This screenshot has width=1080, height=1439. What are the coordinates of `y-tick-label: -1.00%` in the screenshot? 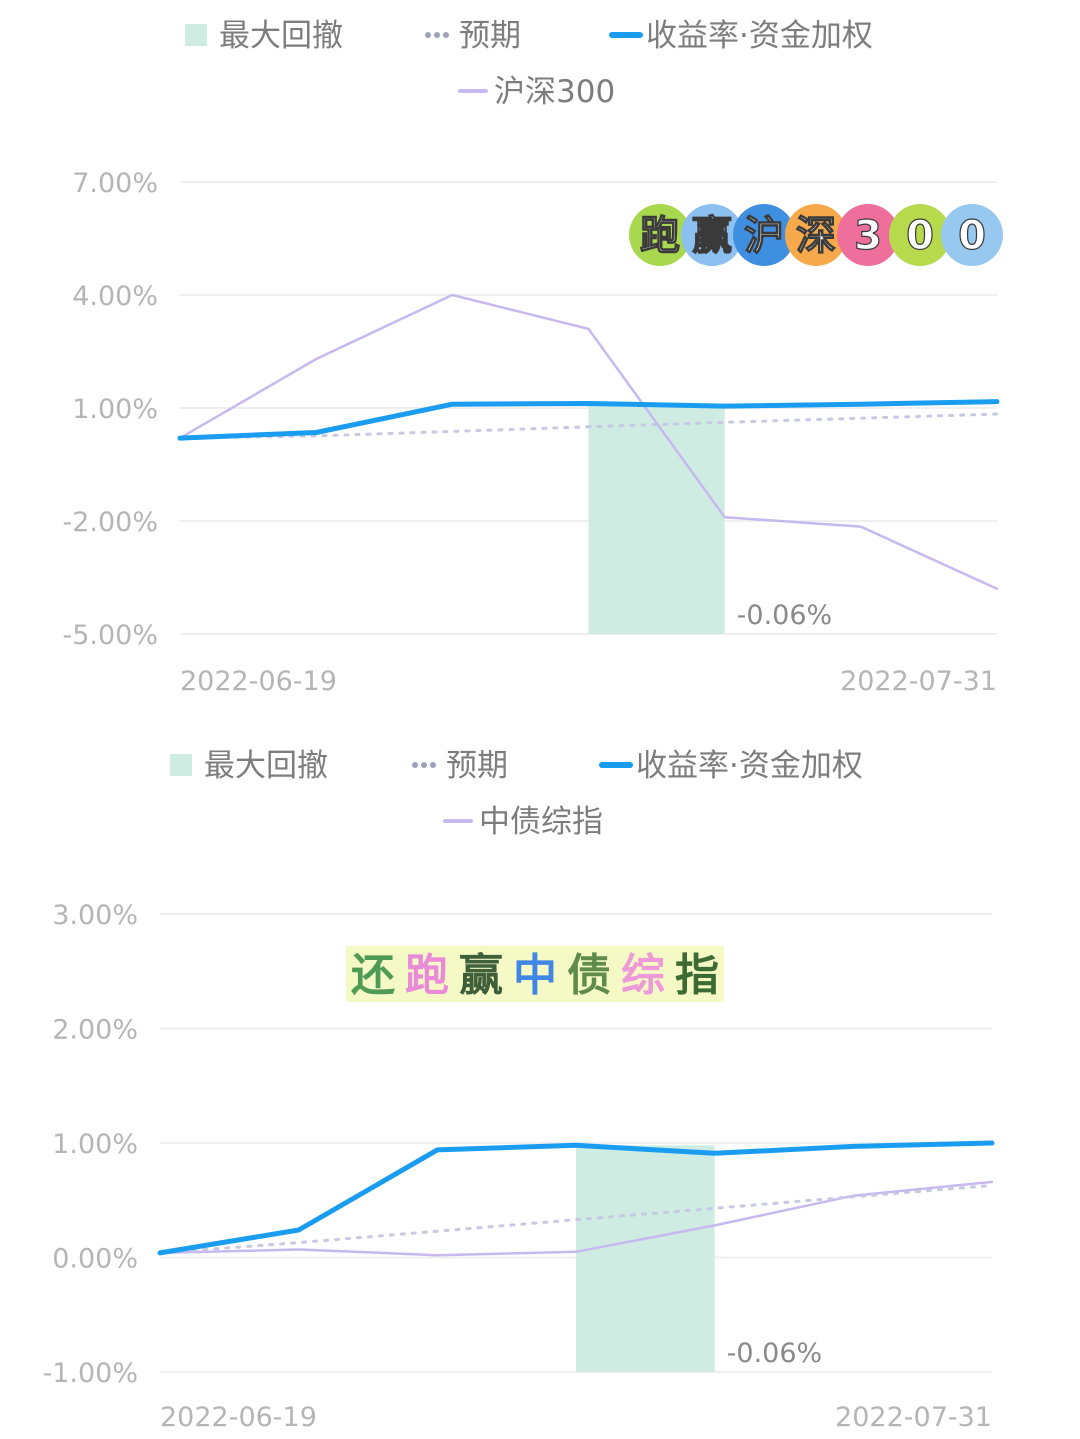 It's located at (90, 1373).